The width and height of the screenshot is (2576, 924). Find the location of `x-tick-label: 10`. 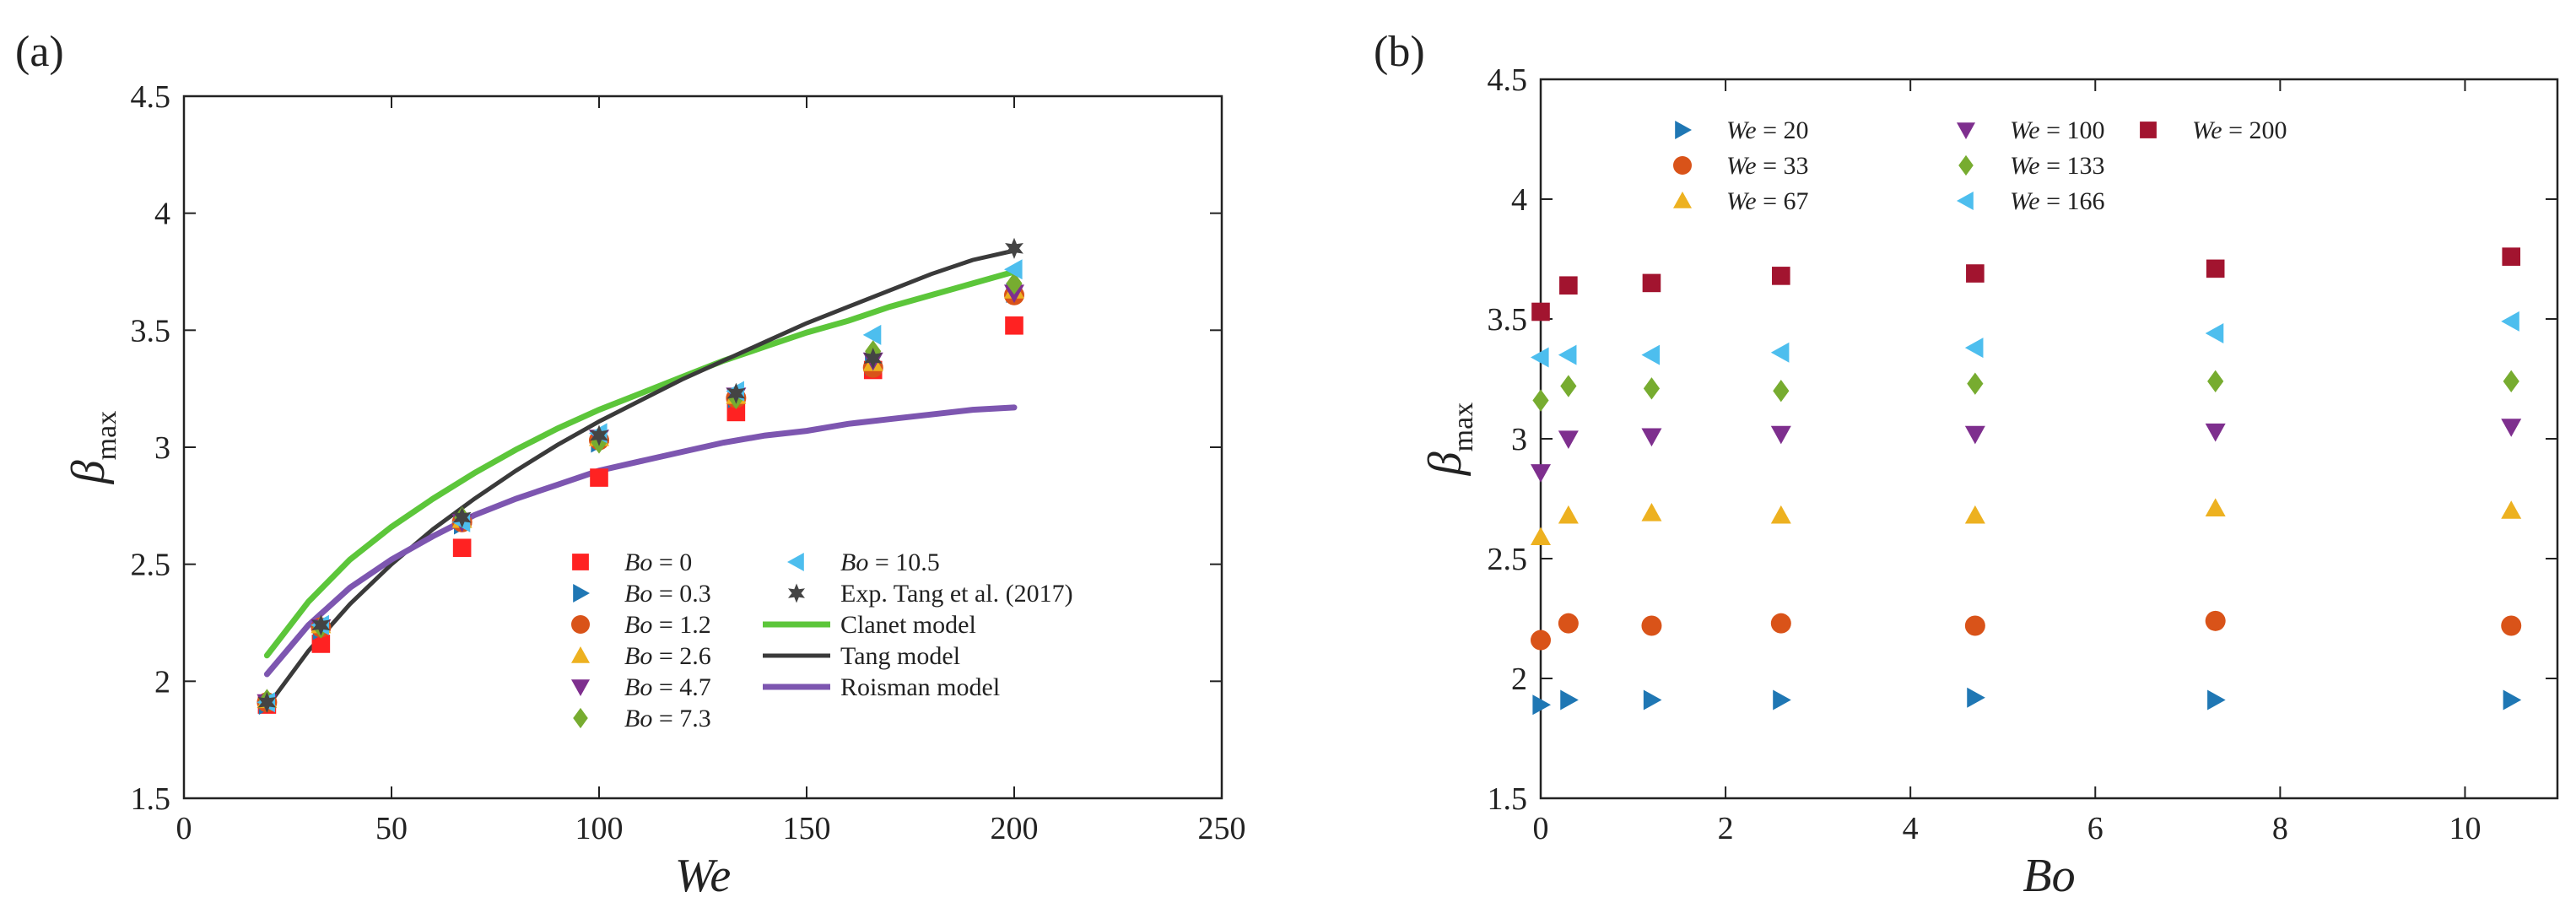

x-tick-label: 10 is located at coordinates (2465, 829).